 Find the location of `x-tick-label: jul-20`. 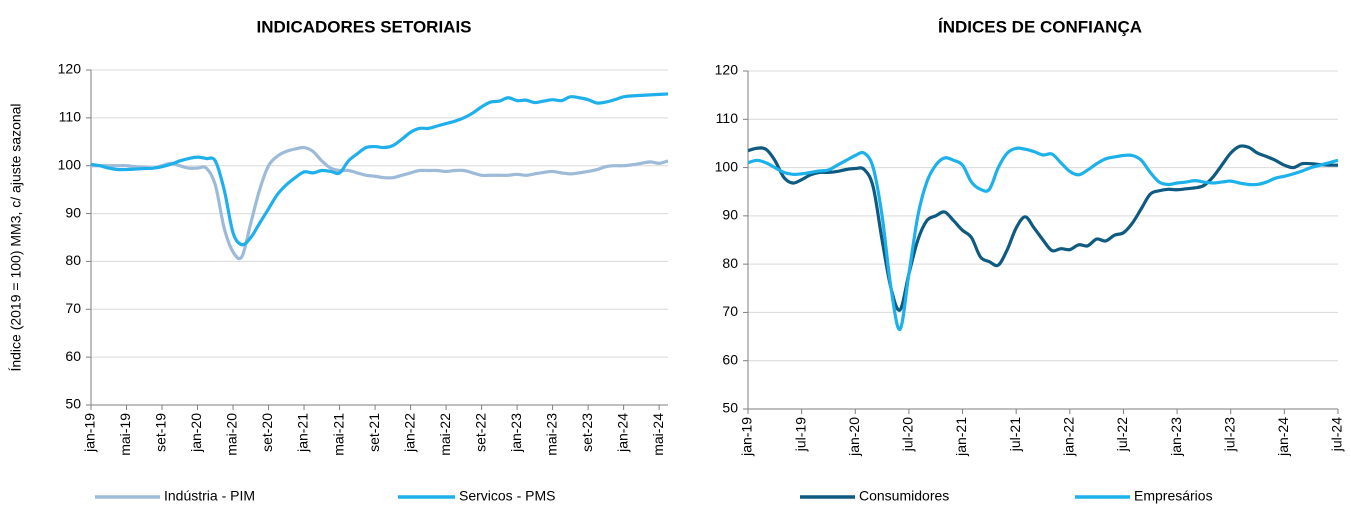

x-tick-label: jul-20 is located at coordinates (908, 434).